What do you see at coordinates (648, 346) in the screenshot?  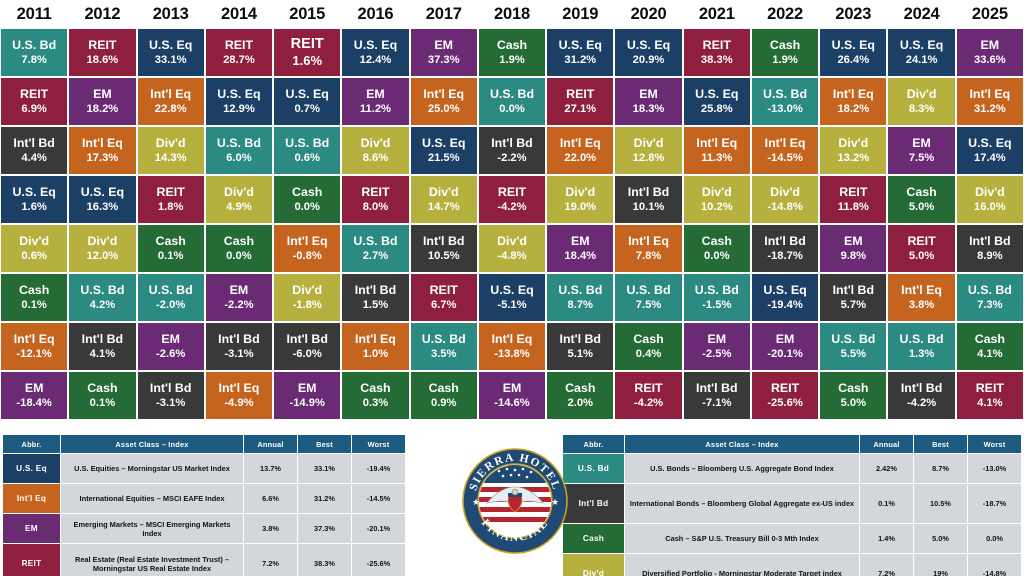 I see `quilt-cell: Cash 0.4%` at bounding box center [648, 346].